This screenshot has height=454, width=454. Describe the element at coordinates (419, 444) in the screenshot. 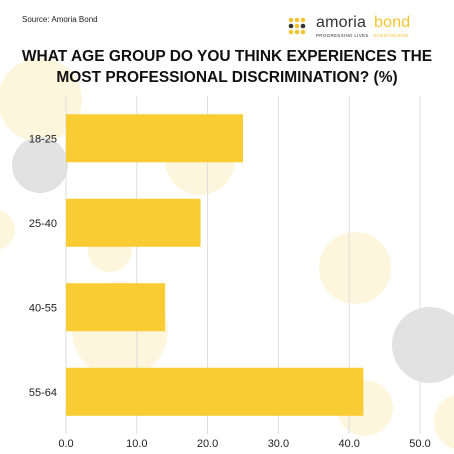

I see `x-tick-label: 50.0` at that location.